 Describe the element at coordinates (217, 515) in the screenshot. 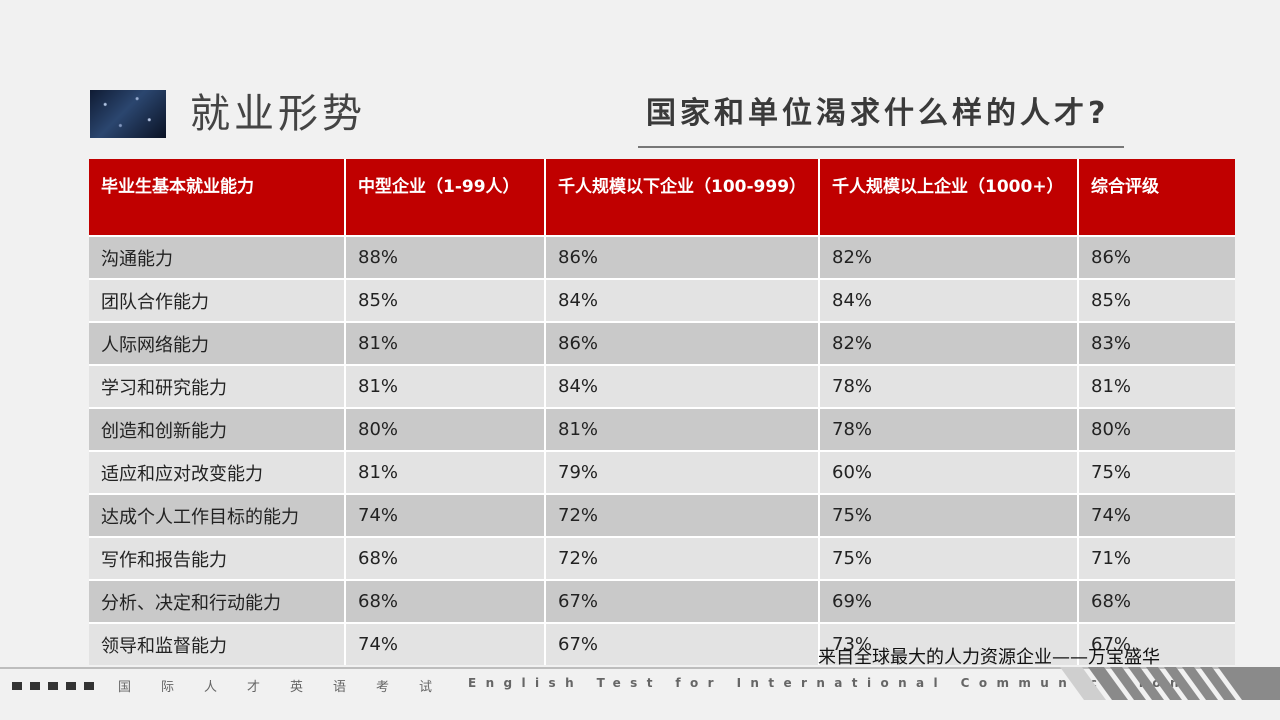

I see `ability-name: 达成个人工作目标的能力` at that location.